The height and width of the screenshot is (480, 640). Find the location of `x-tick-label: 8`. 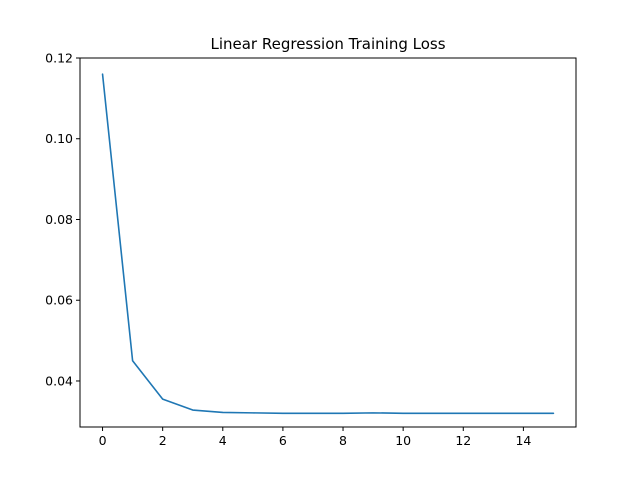

x-tick-label: 8 is located at coordinates (343, 440).